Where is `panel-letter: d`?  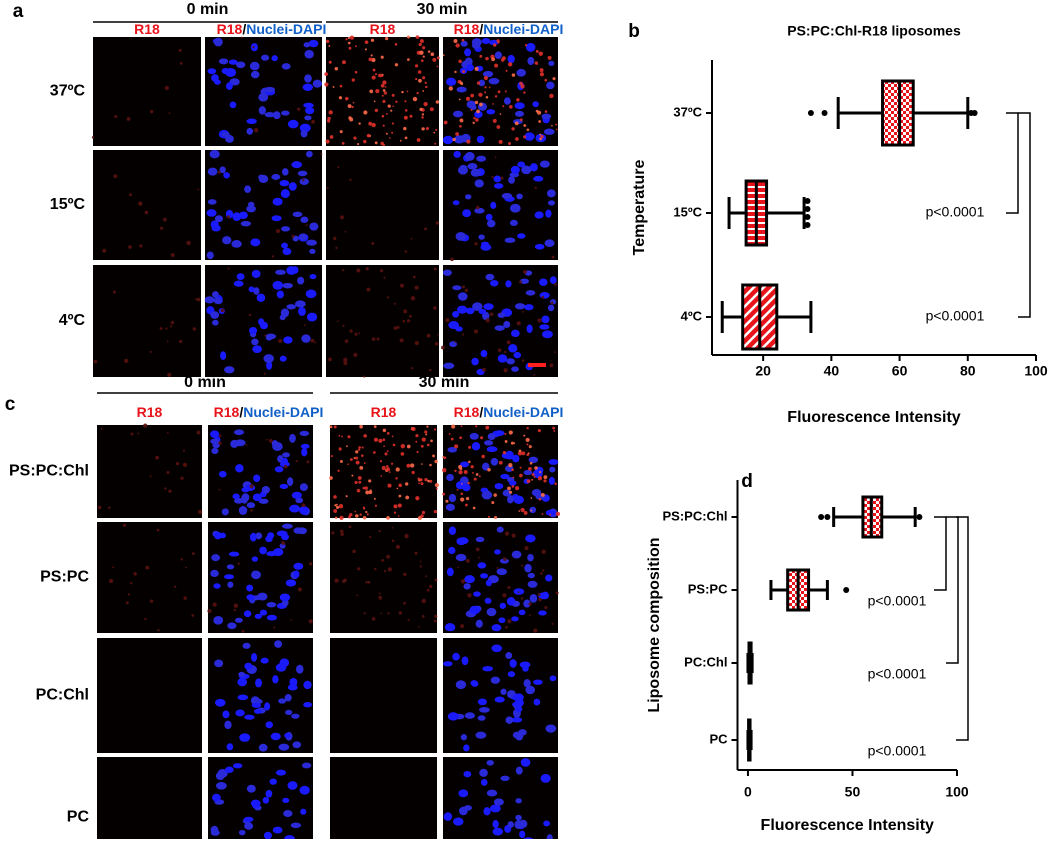
panel-letter: d is located at coordinates (747, 481).